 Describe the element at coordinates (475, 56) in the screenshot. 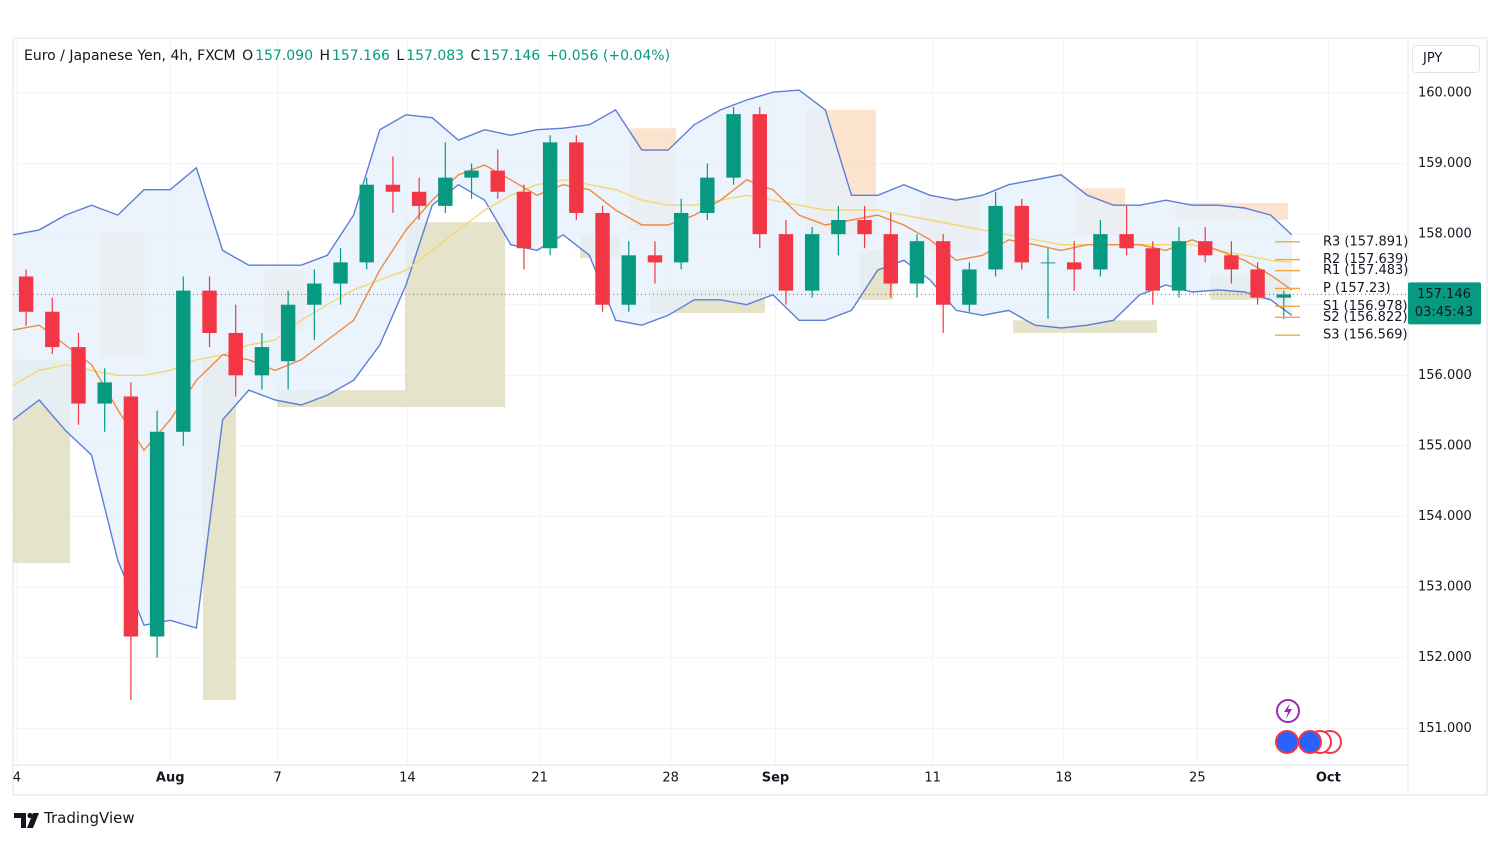

I see `c-label: C` at that location.